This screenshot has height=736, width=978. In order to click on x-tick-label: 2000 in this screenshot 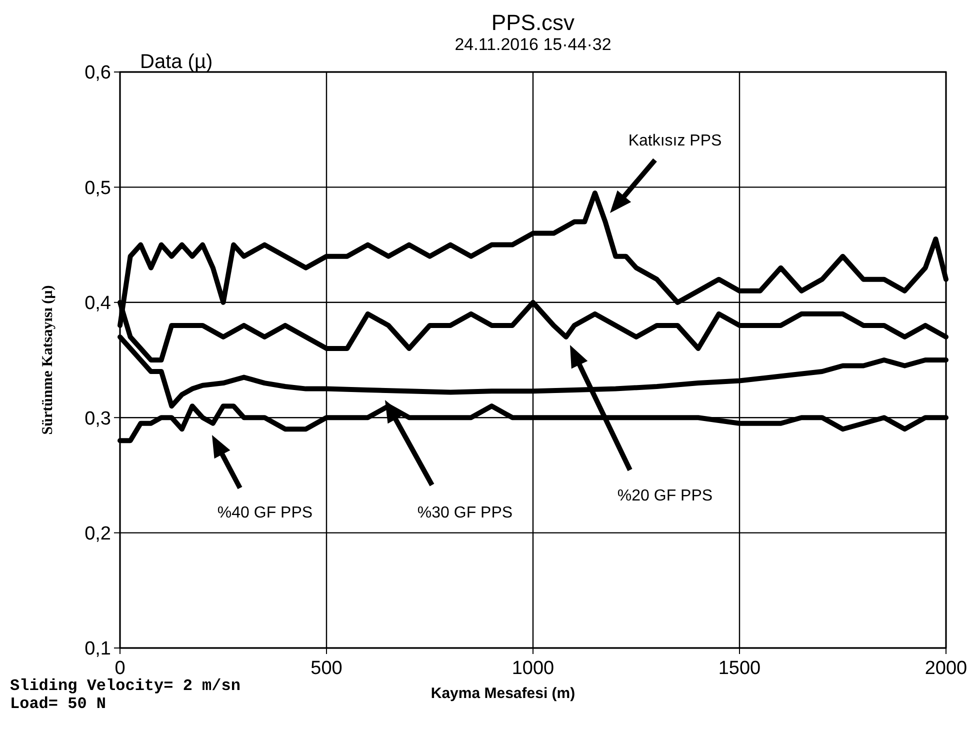, I will do `click(946, 668)`.